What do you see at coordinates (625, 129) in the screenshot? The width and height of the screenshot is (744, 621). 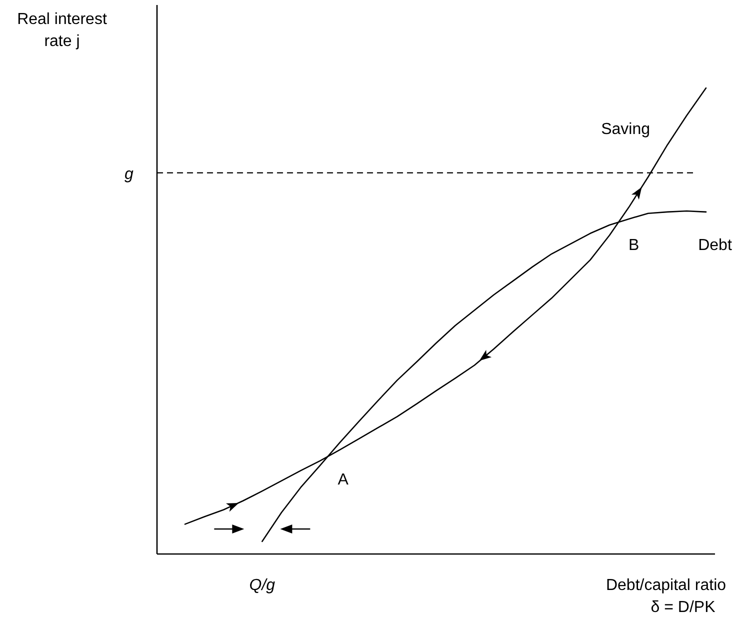 I see `series-label: Saving` at bounding box center [625, 129].